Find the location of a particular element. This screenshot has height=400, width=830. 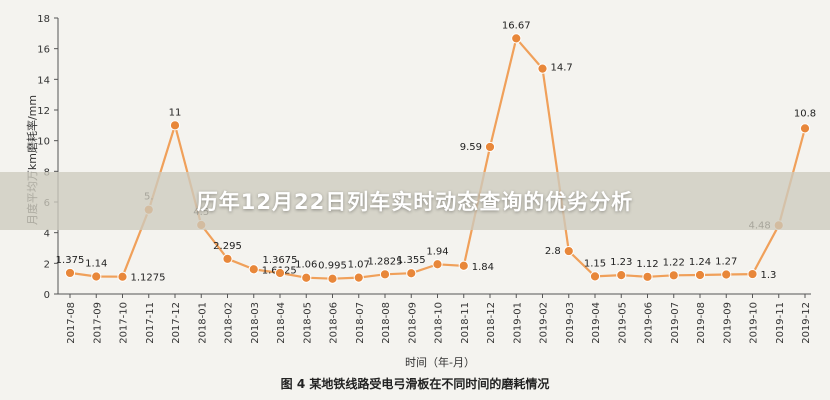

y-tick-label: 10 is located at coordinates (43, 142).